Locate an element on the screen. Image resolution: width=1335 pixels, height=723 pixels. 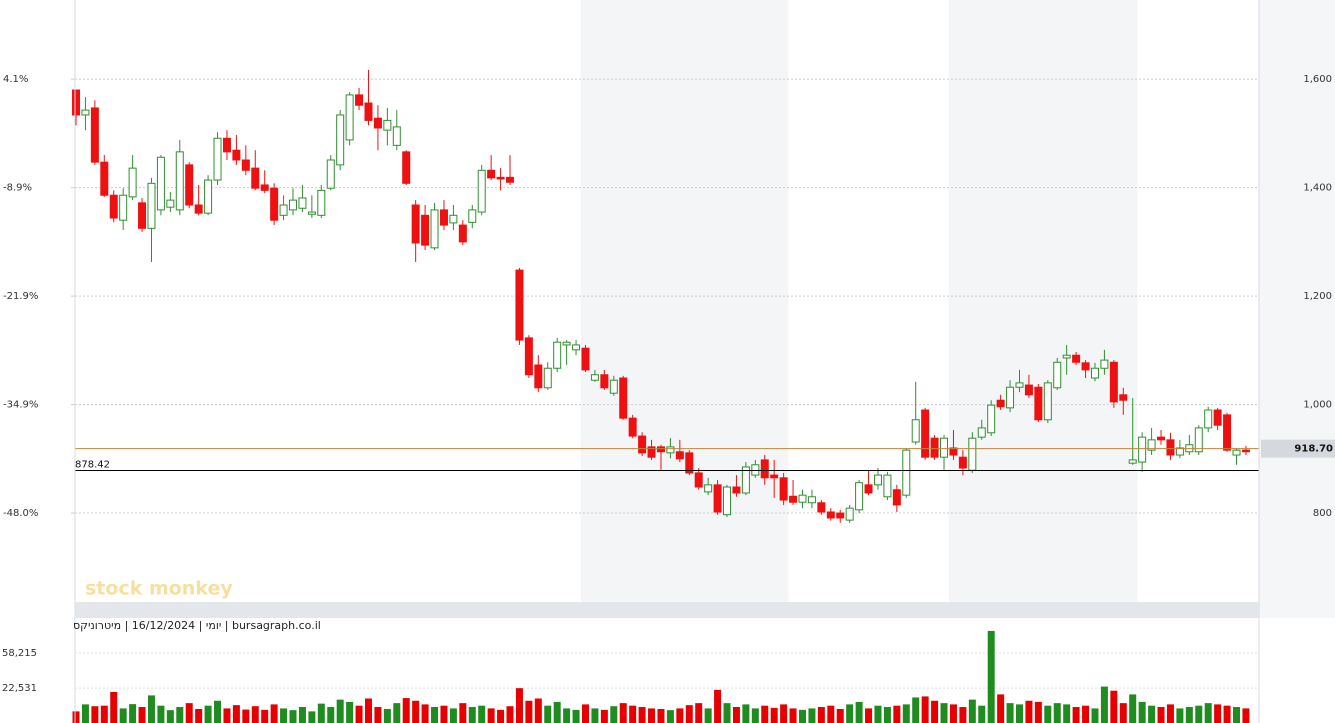
month-band is located at coordinates (868, 301).